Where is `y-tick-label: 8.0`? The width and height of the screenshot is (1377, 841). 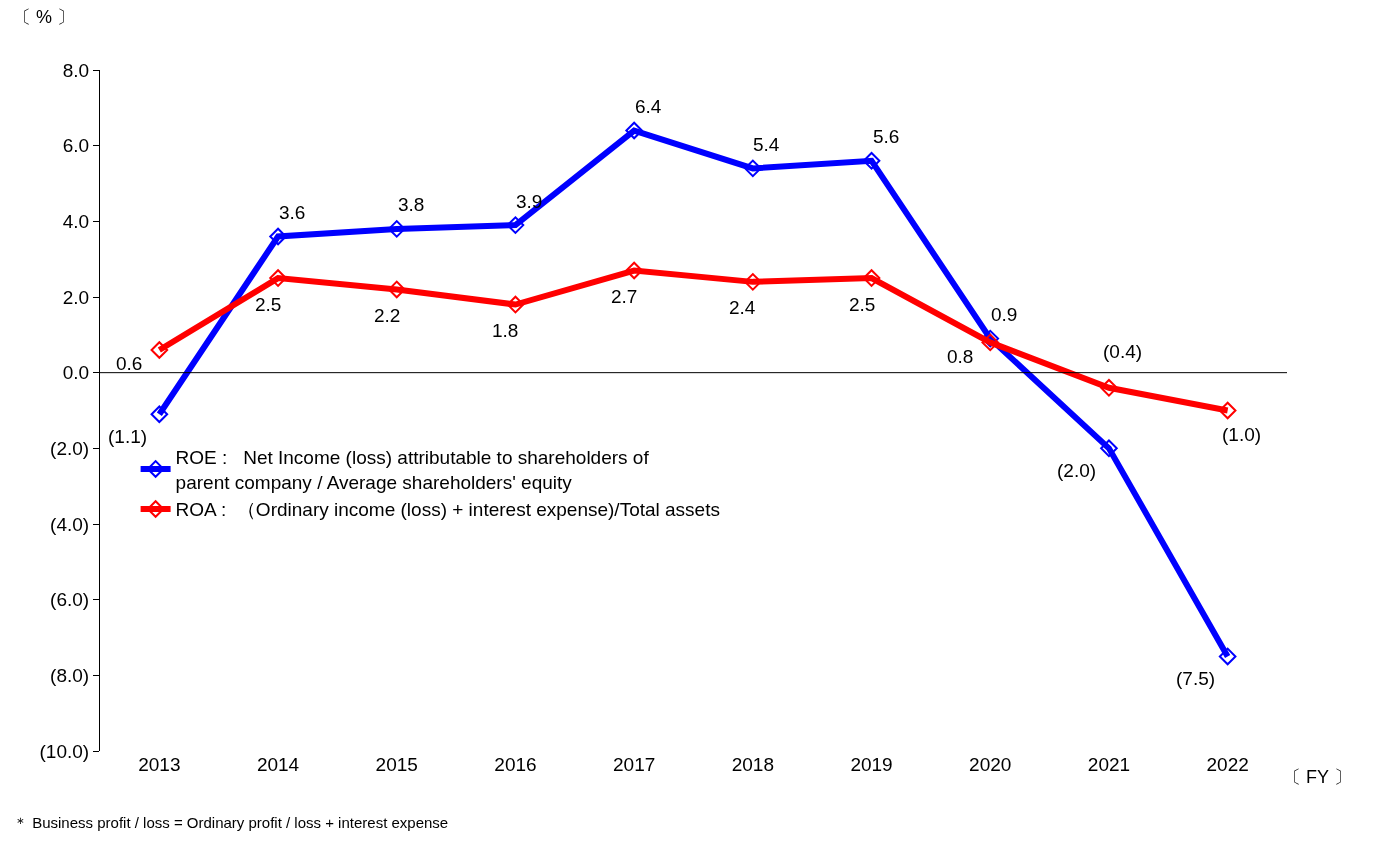
y-tick-label: 8.0 is located at coordinates (76, 70).